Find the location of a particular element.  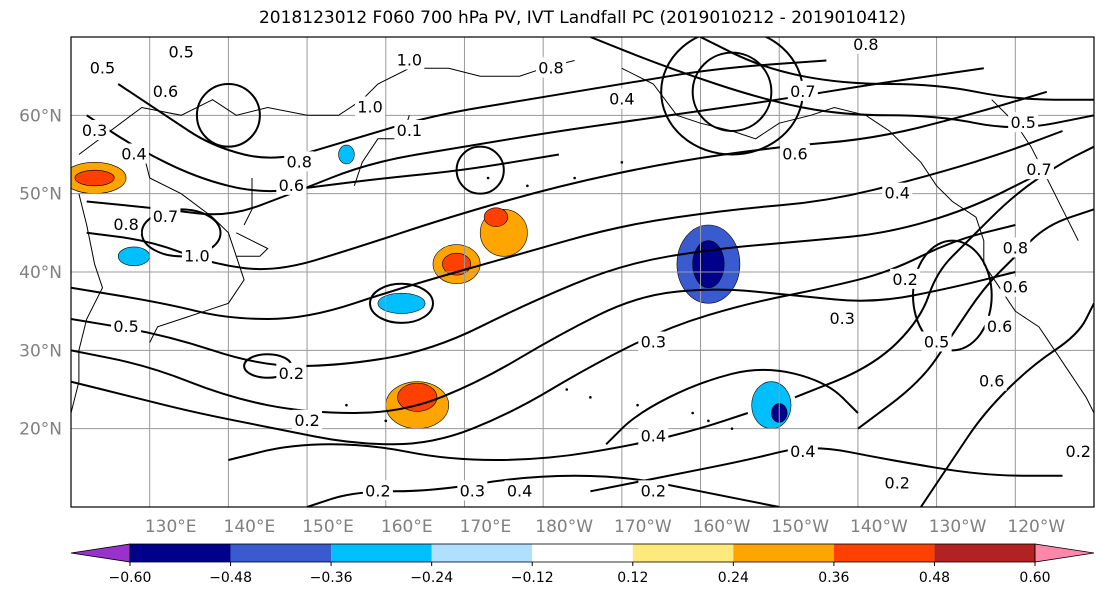

shade-kuril-blue is located at coordinates (346, 154).